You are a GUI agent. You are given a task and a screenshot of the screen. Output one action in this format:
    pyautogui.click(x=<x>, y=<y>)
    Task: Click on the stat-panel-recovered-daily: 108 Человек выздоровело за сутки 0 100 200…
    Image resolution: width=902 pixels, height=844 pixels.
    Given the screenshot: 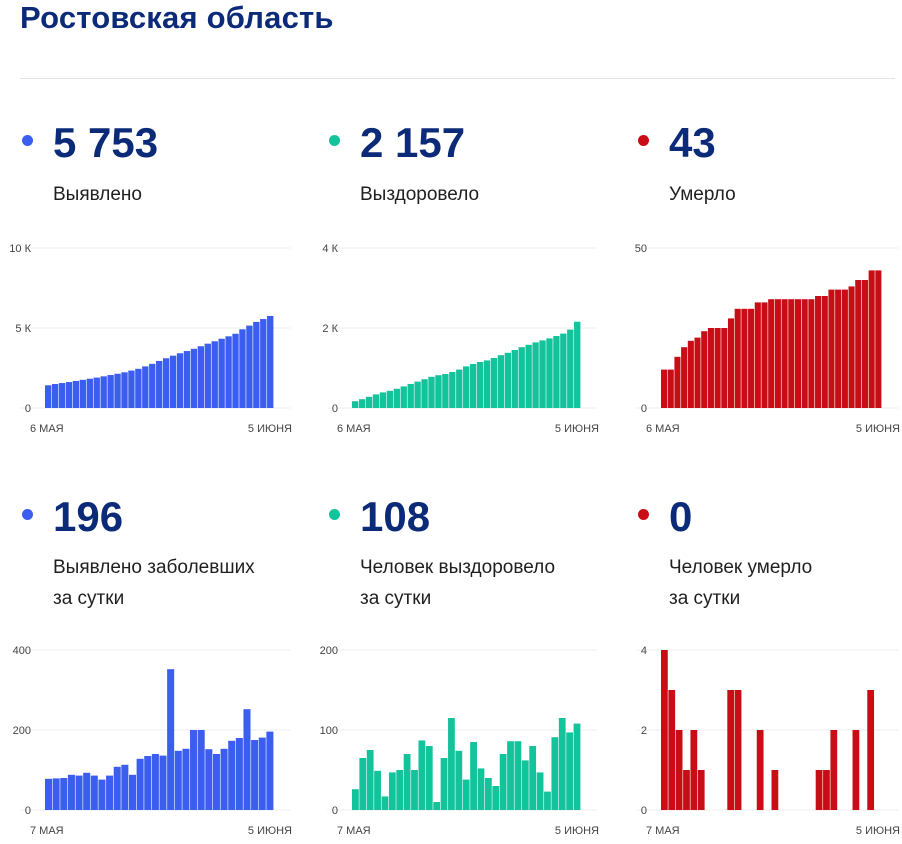 What is the action you would take?
    pyautogui.click(x=459, y=664)
    